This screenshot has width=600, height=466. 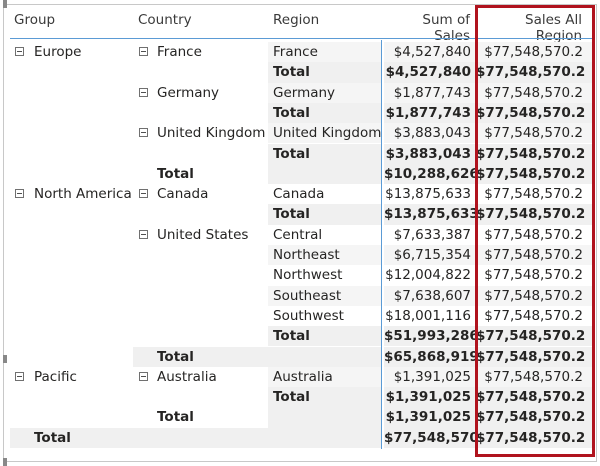 I want to click on table-row: Total $51,993,286 $77,548,570.2, so click(x=300, y=336).